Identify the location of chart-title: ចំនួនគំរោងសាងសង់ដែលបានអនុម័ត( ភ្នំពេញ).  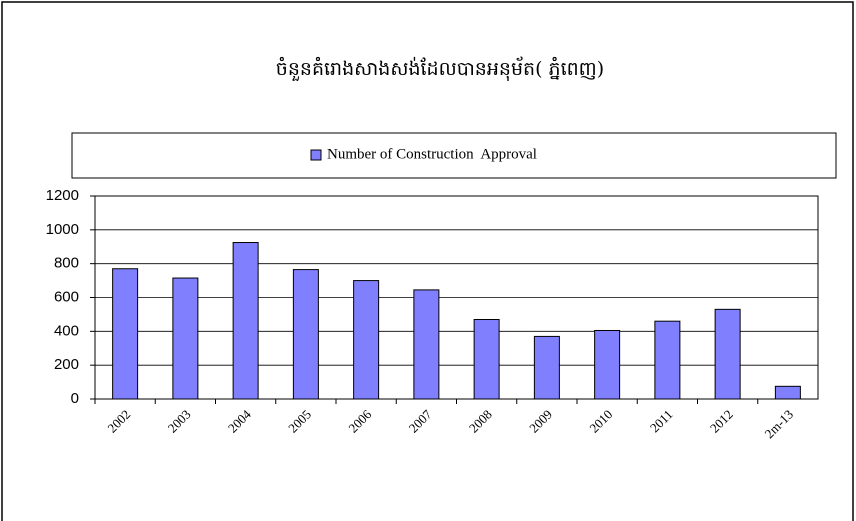
(440, 69).